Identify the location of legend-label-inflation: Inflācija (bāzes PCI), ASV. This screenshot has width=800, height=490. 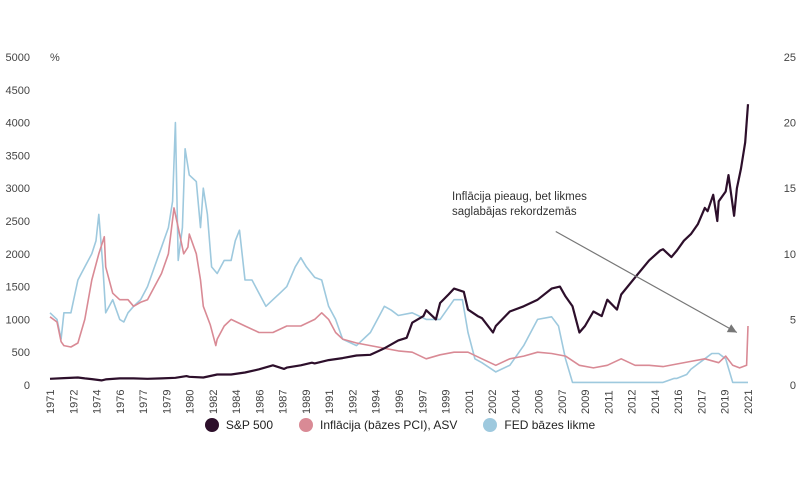
(389, 425).